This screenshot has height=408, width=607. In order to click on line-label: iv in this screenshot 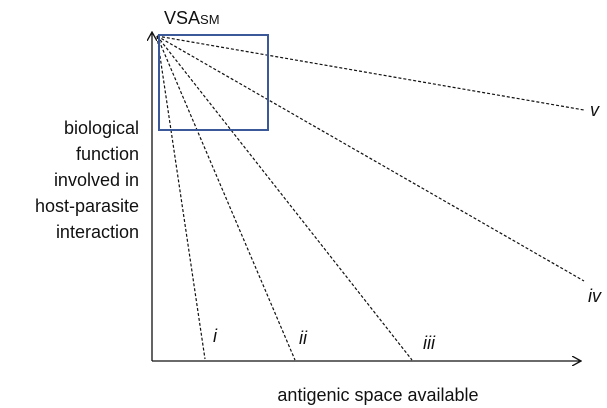, I will do `click(595, 296)`.